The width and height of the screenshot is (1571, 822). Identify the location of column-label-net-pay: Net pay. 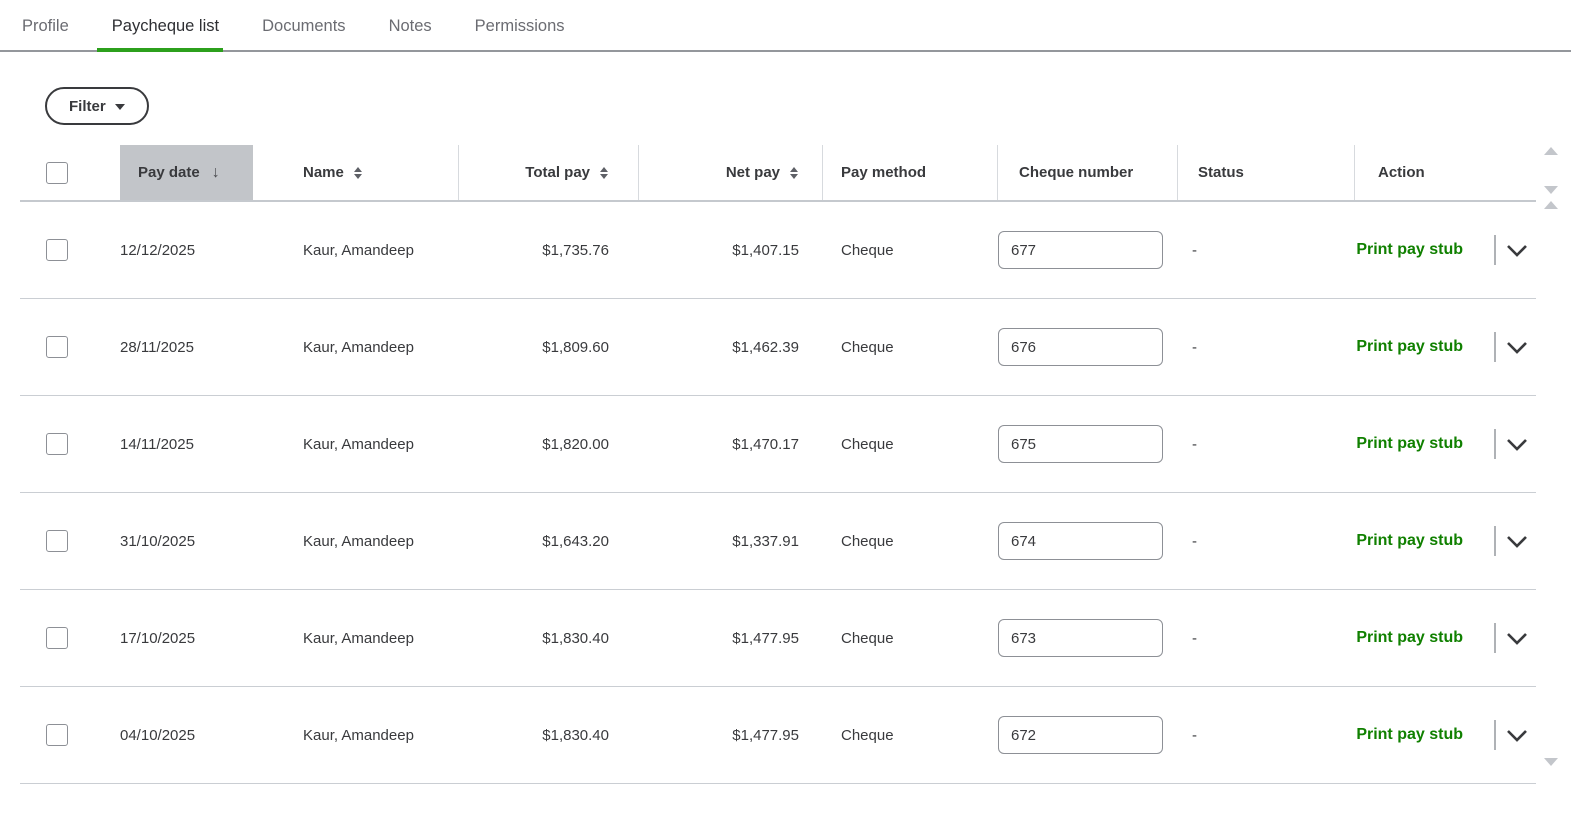
(752, 172).